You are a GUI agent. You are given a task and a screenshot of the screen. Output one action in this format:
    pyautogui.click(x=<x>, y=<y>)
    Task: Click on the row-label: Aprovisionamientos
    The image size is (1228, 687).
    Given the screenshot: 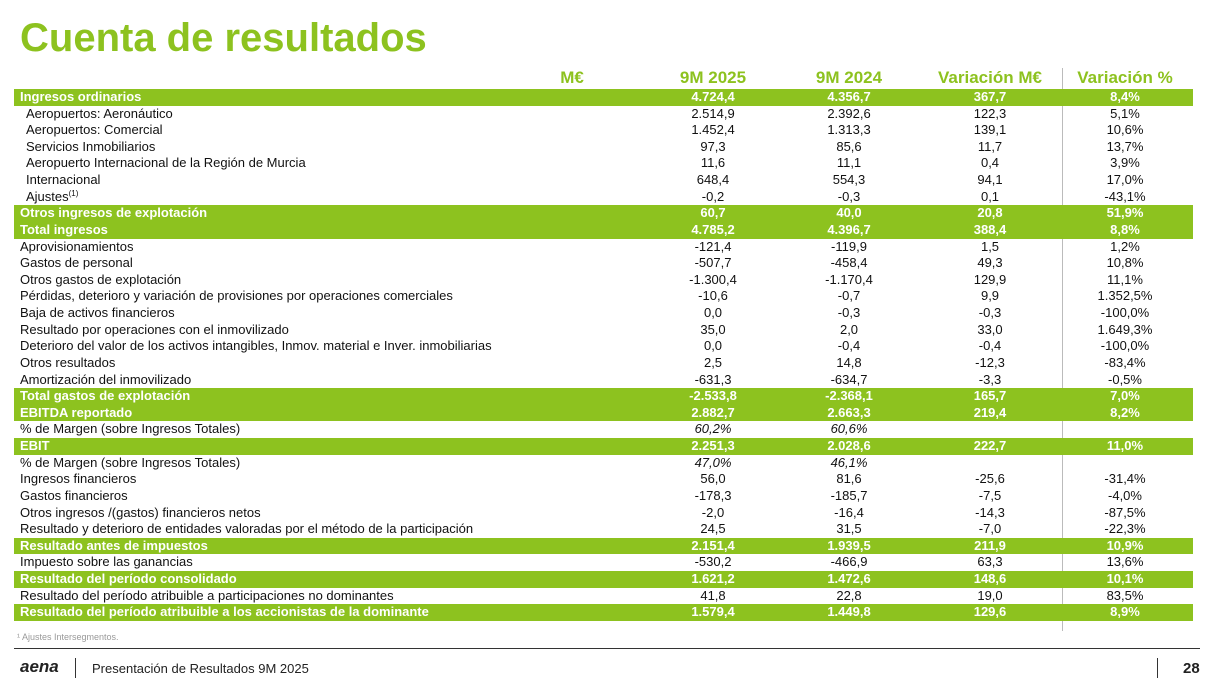 What is the action you would take?
    pyautogui.click(x=76, y=247)
    